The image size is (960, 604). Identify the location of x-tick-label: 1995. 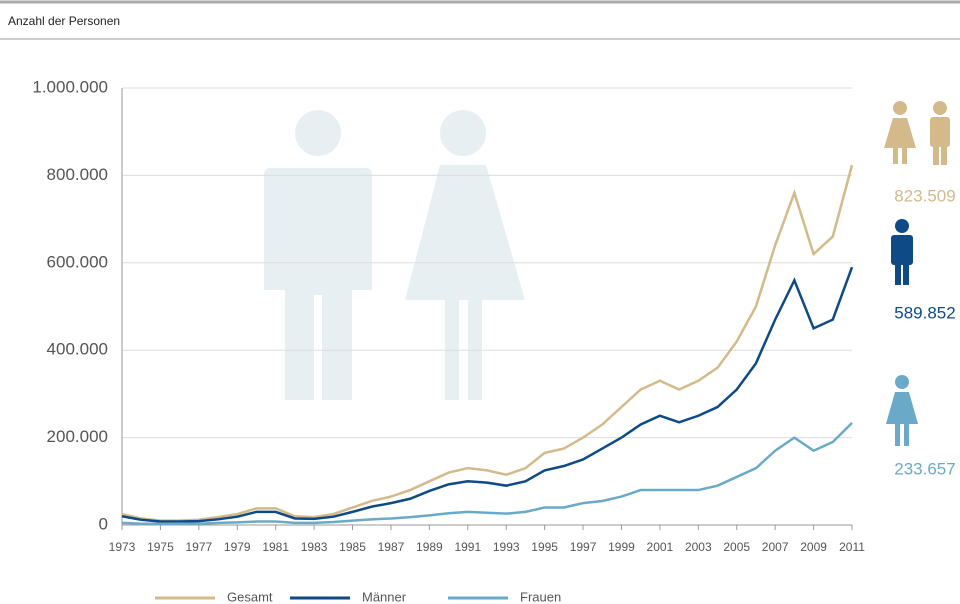
(544, 547).